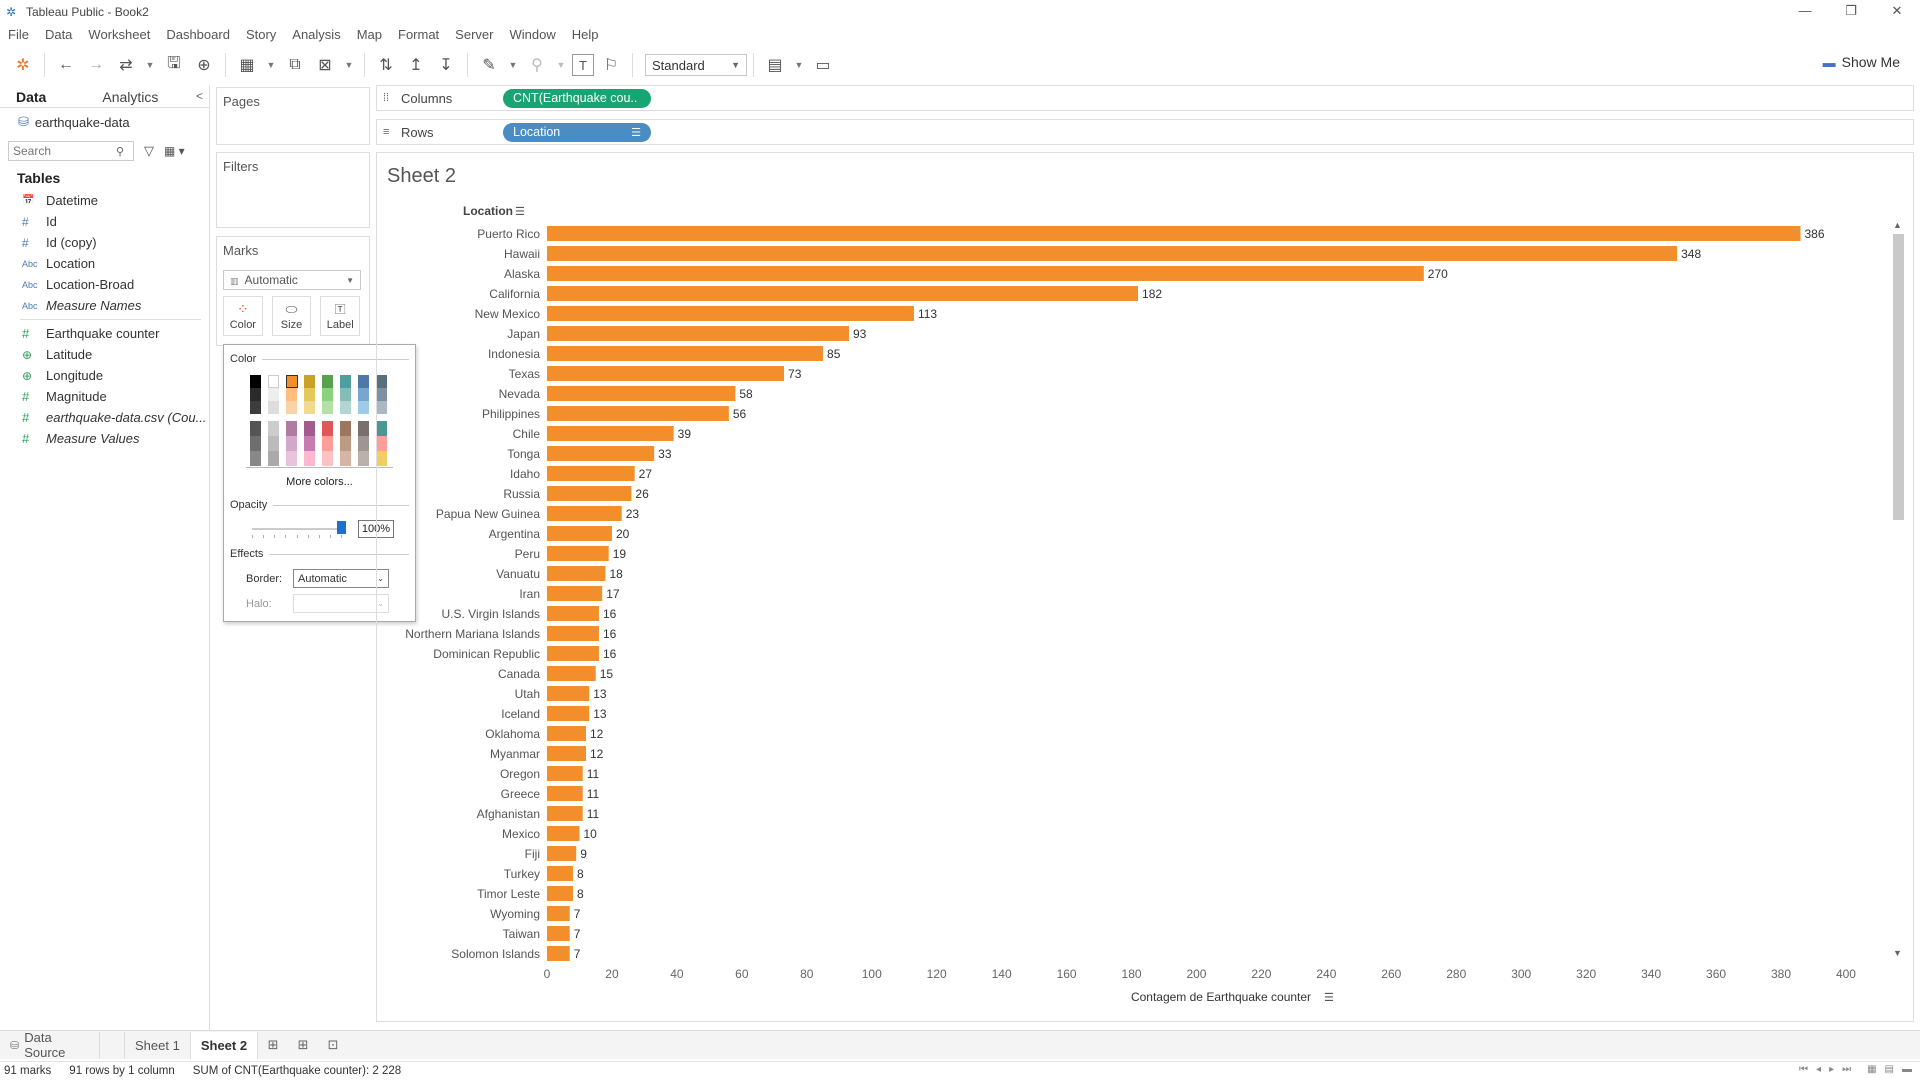 This screenshot has height=1080, width=1920. What do you see at coordinates (386, 65) in the screenshot?
I see `swap-rows-columns-icon: ⇅` at bounding box center [386, 65].